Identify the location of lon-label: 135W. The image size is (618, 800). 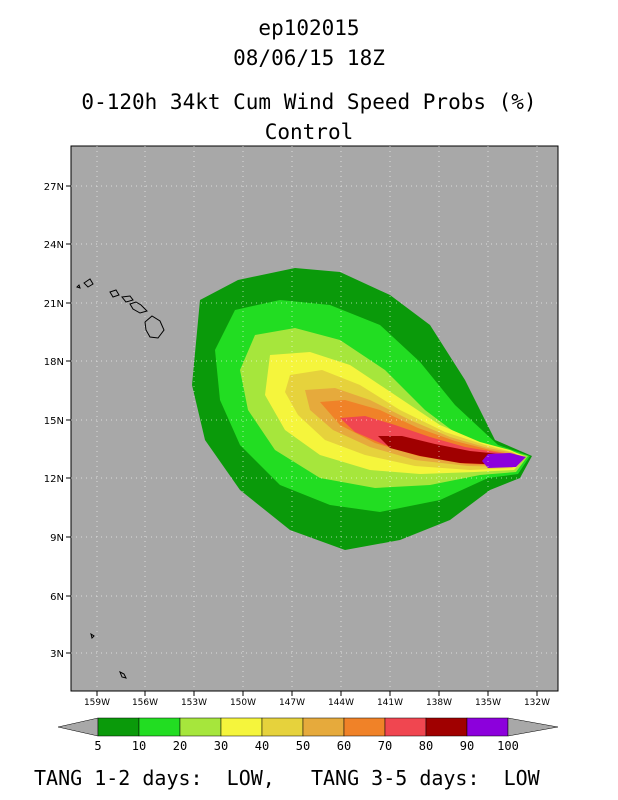
(488, 703).